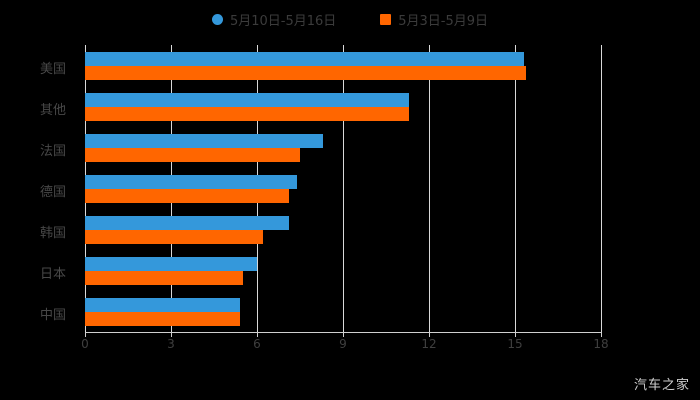  I want to click on x-tick-label: 15, so click(515, 344).